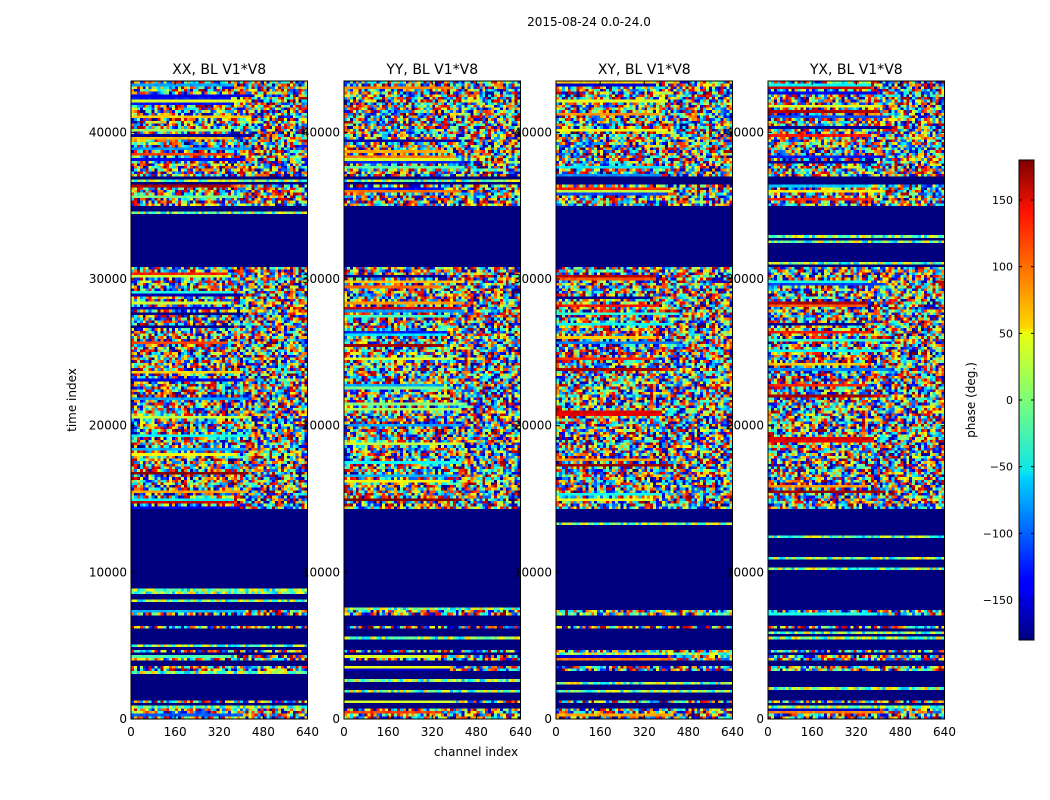  I want to click on colorbar-label: phase (deg.), so click(971, 400).